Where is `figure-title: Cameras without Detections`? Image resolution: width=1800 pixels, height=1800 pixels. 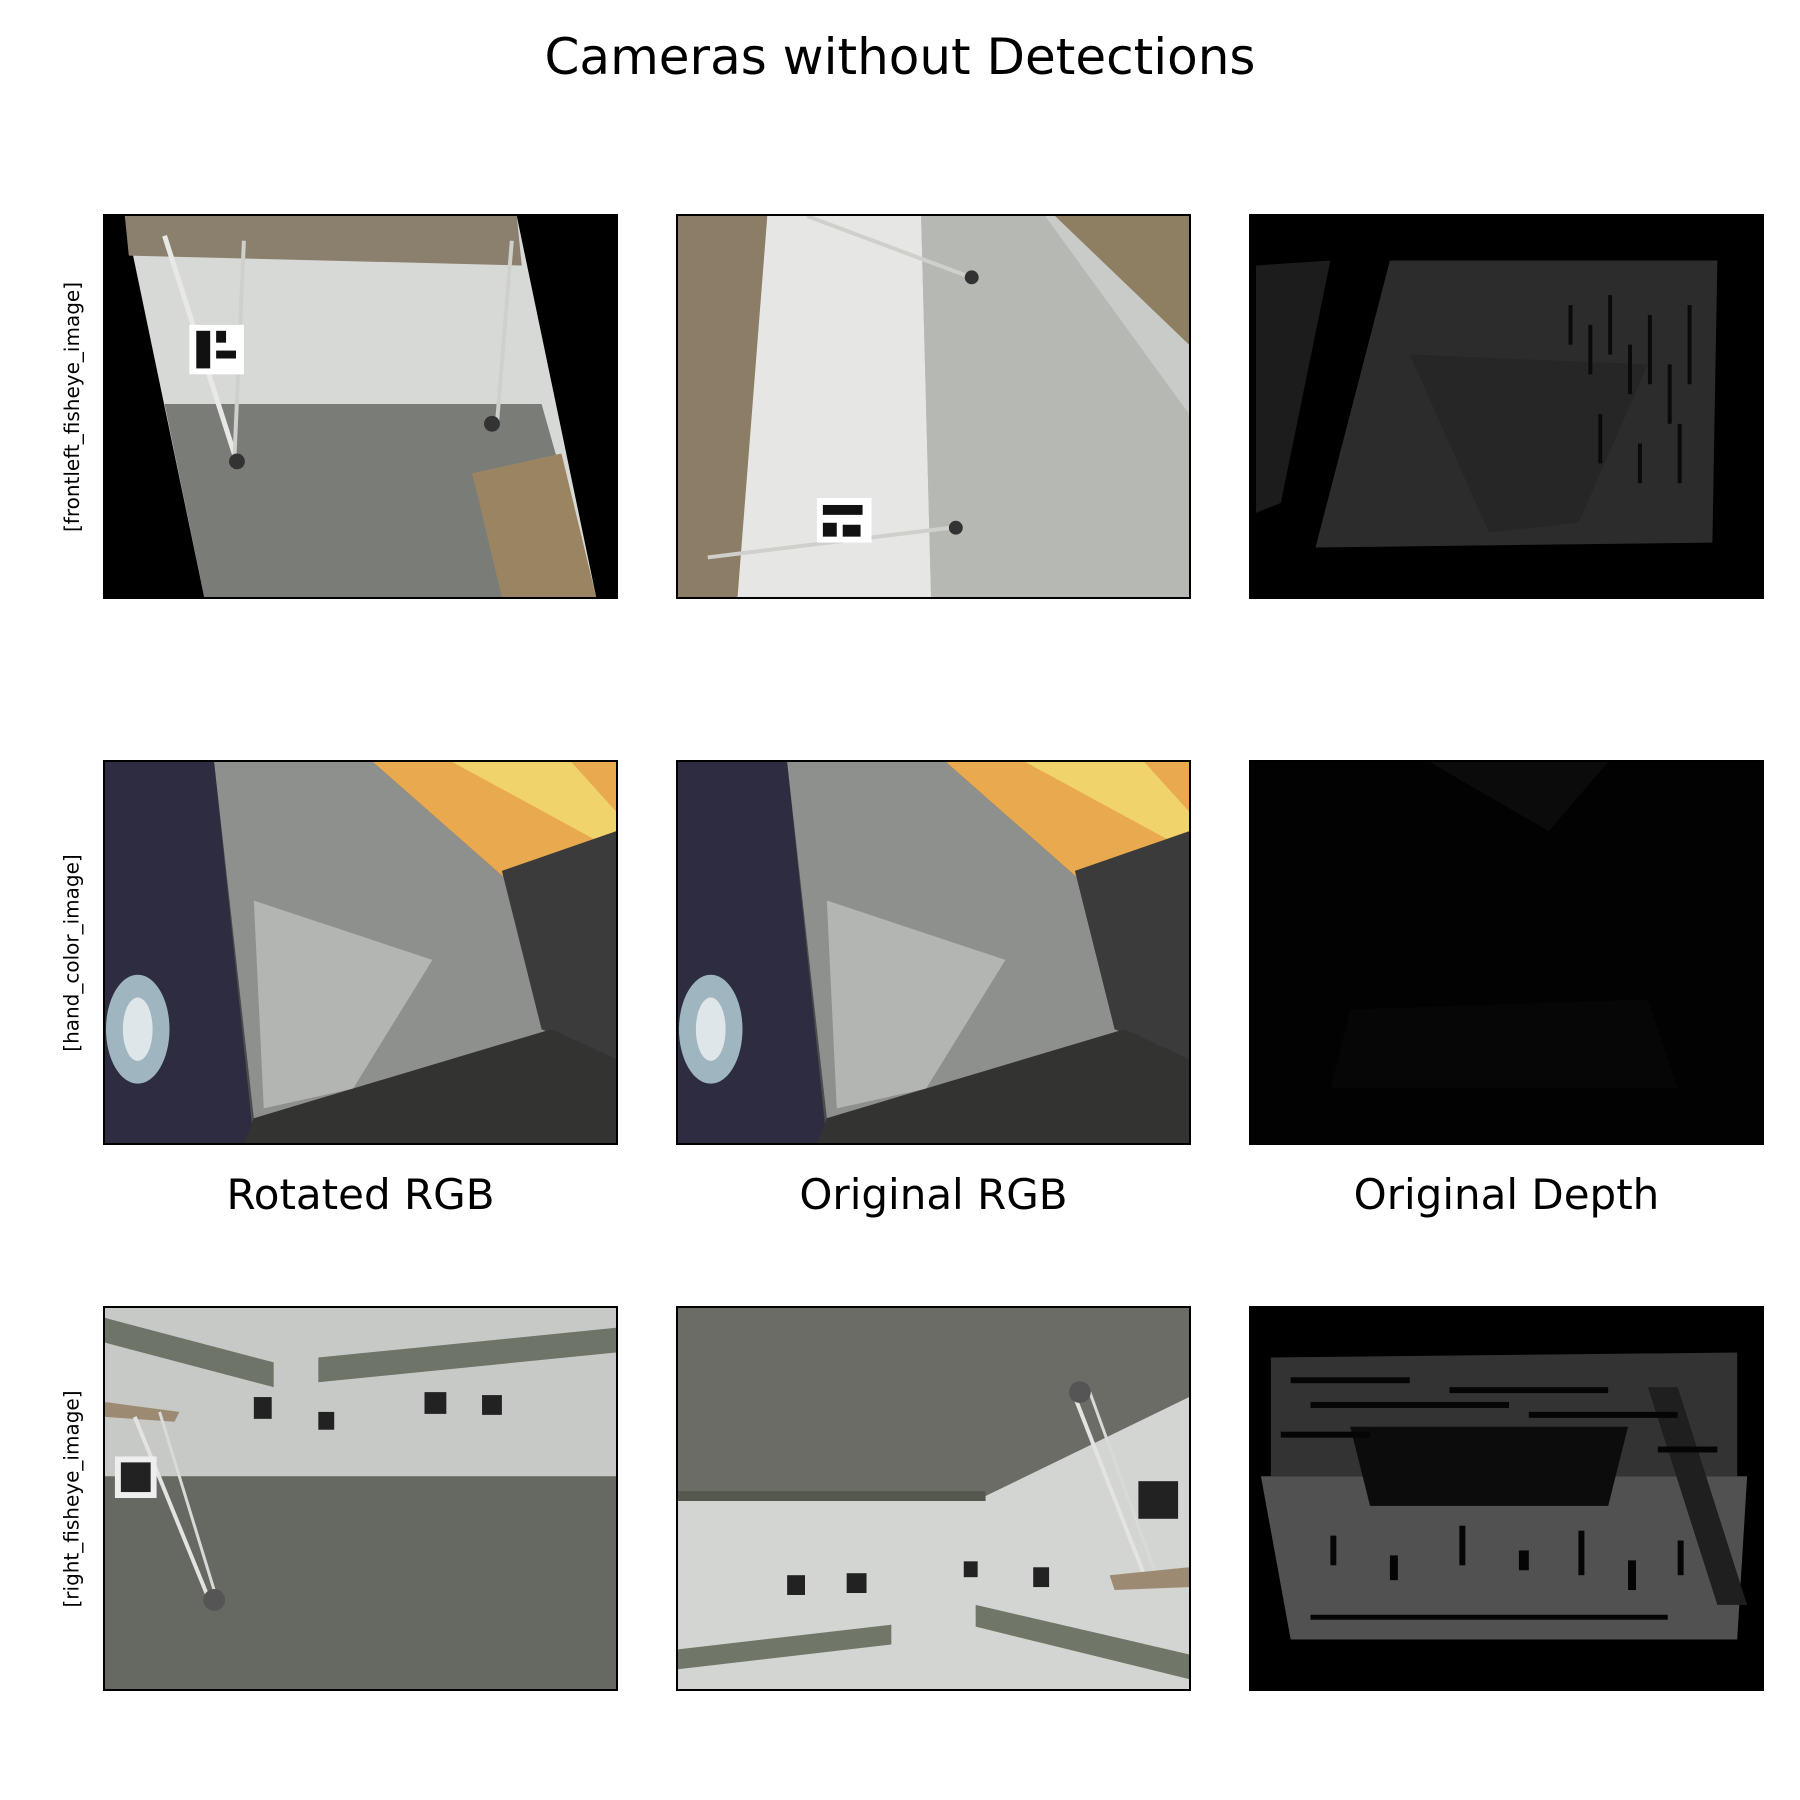 figure-title: Cameras without Detections is located at coordinates (900, 57).